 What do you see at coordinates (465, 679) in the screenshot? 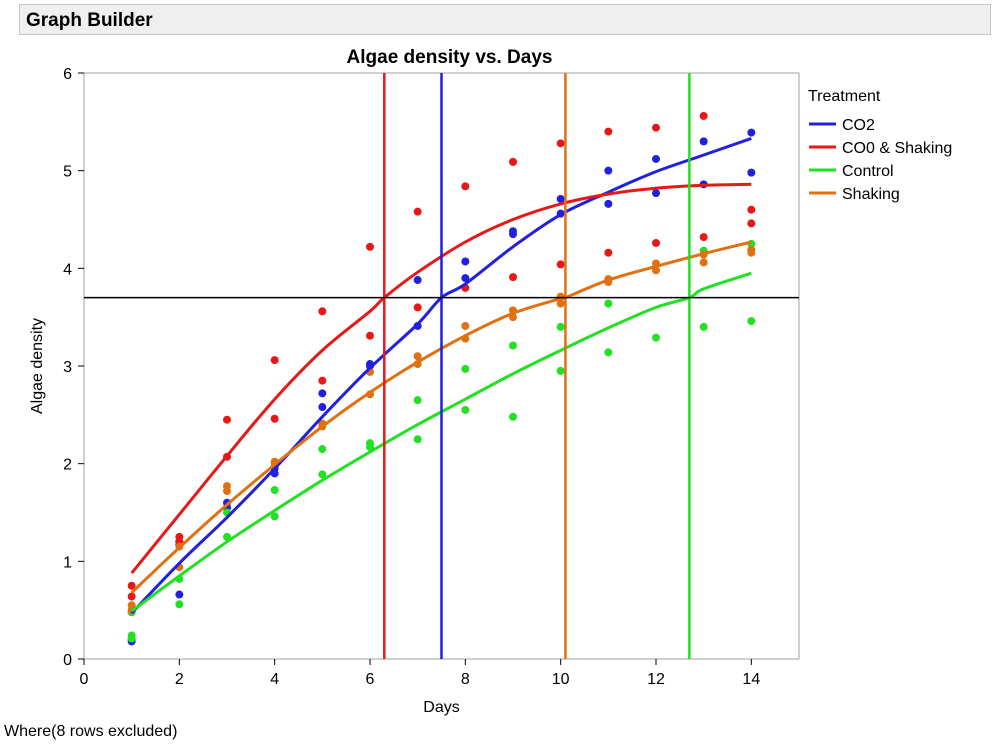
I see `x-tick-label: 8` at bounding box center [465, 679].